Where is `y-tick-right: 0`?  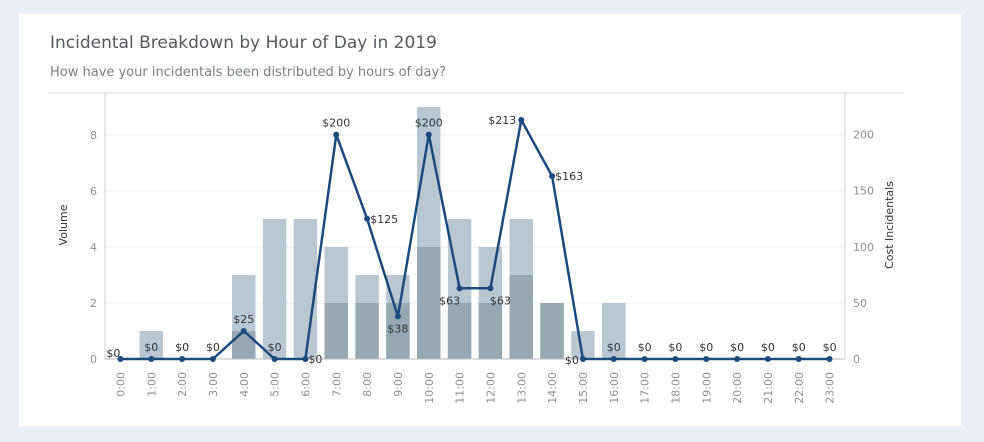
y-tick-right: 0 is located at coordinates (856, 359).